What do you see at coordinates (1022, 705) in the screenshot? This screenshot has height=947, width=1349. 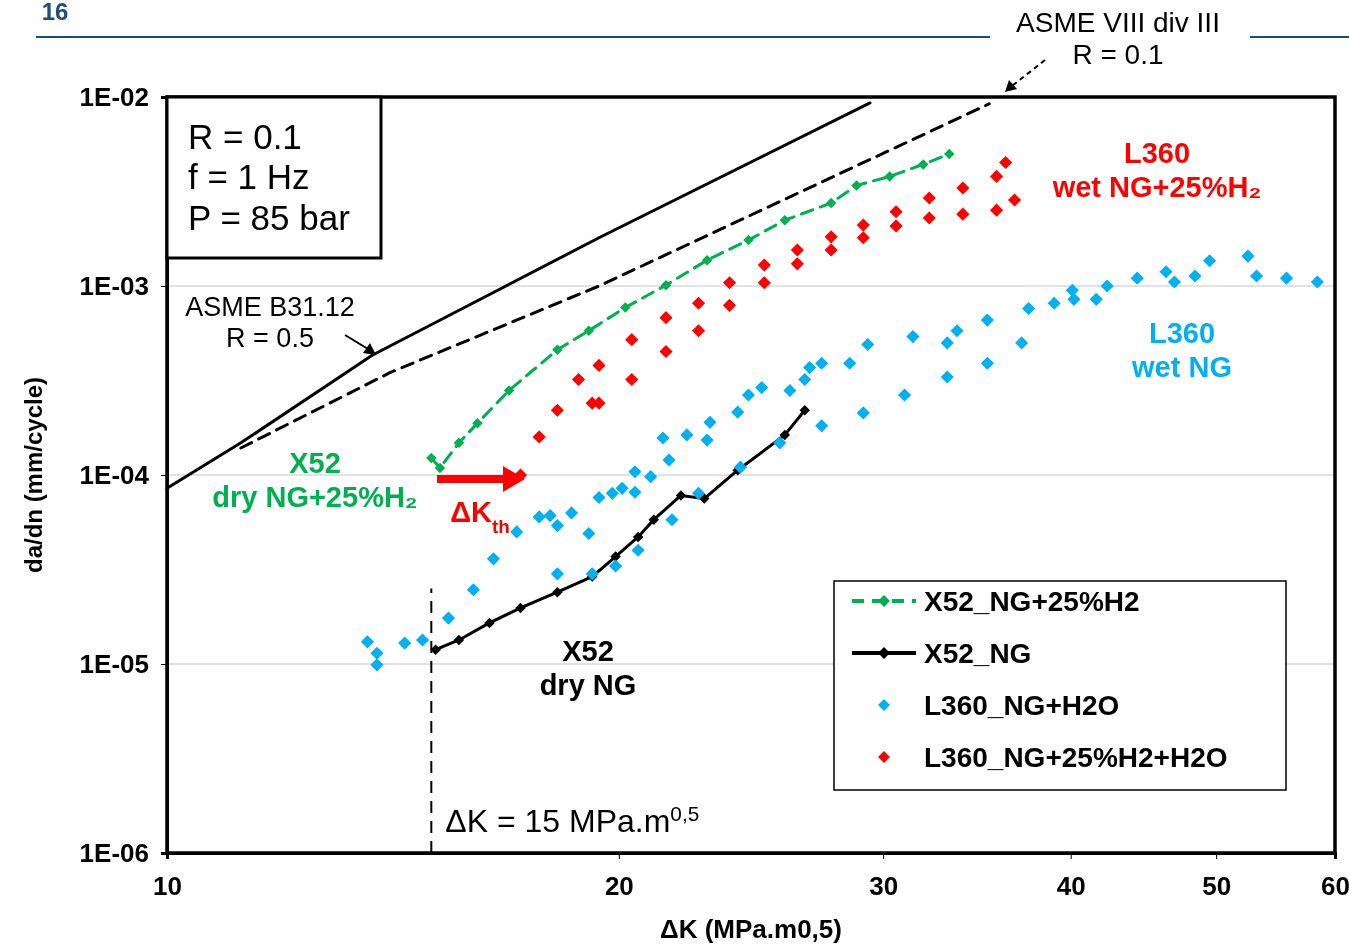 I see `legend-label: L360_NG+H2O` at bounding box center [1022, 705].